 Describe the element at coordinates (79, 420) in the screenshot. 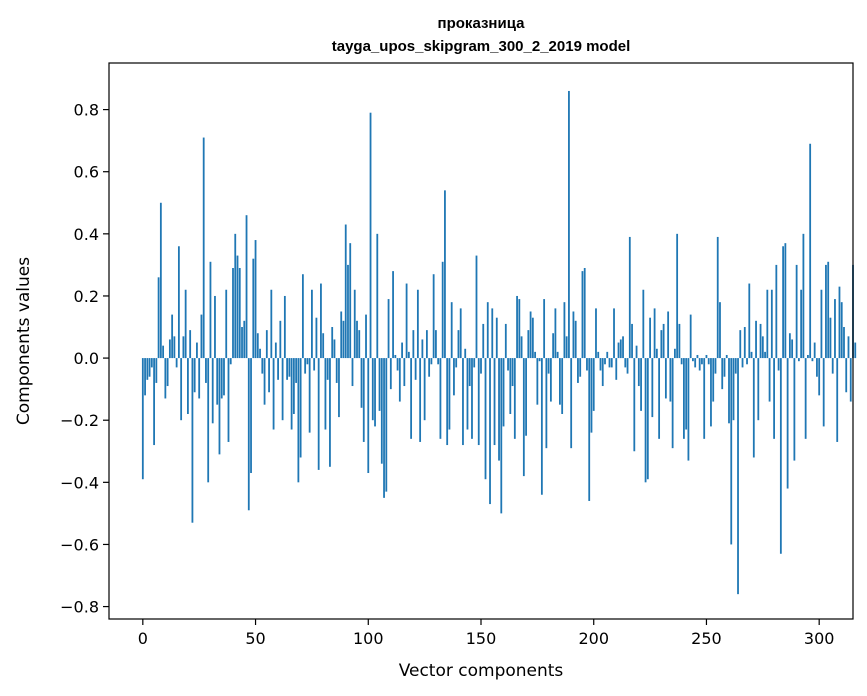

I see `y-tick-label: −0.2` at that location.